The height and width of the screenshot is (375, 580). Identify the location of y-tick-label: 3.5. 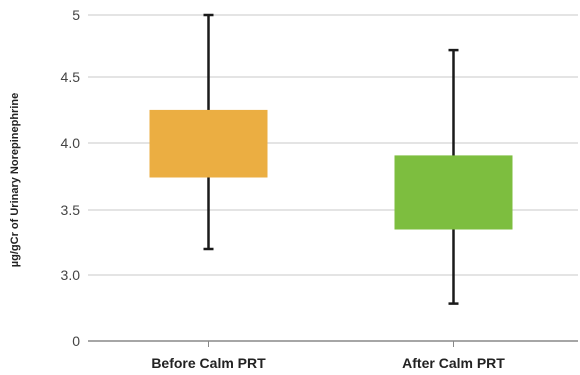
(71, 210).